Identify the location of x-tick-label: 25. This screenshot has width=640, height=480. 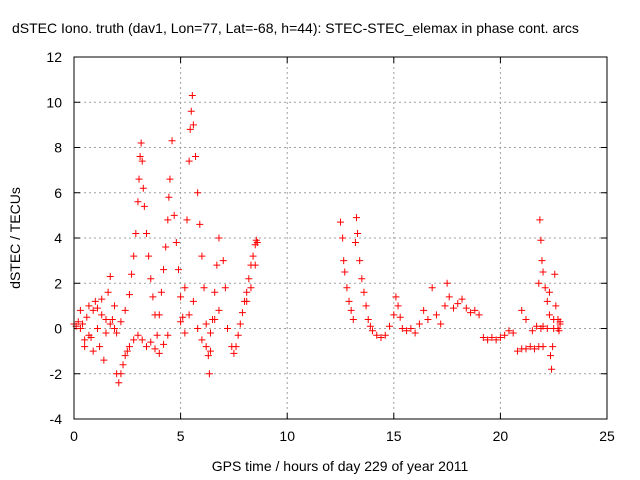
(607, 436).